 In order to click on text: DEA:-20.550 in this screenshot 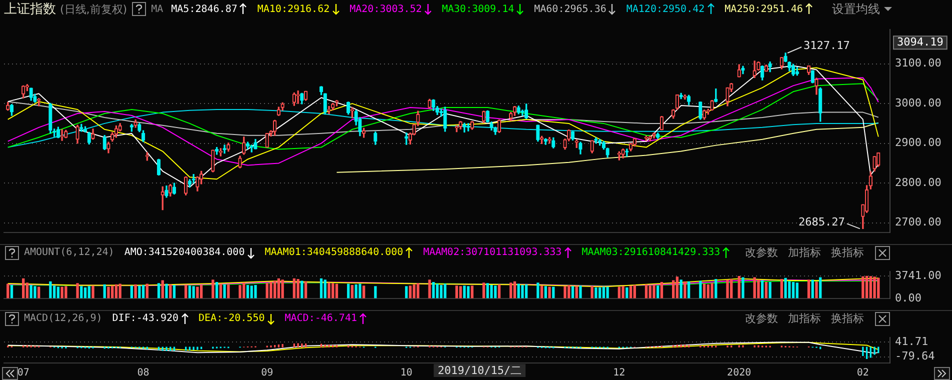, I will do `click(231, 318)`.